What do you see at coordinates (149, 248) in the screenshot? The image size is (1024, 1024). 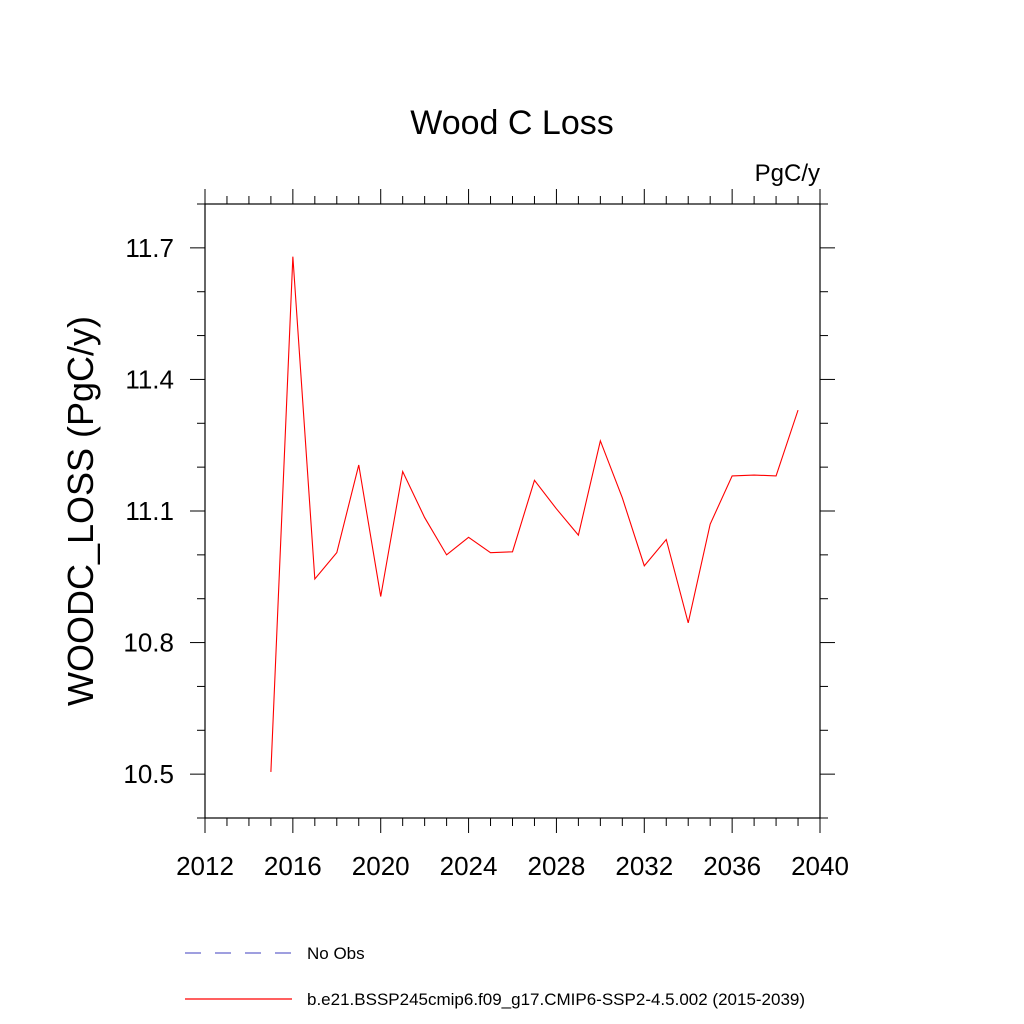 I see `y-tick-label: 11.7` at bounding box center [149, 248].